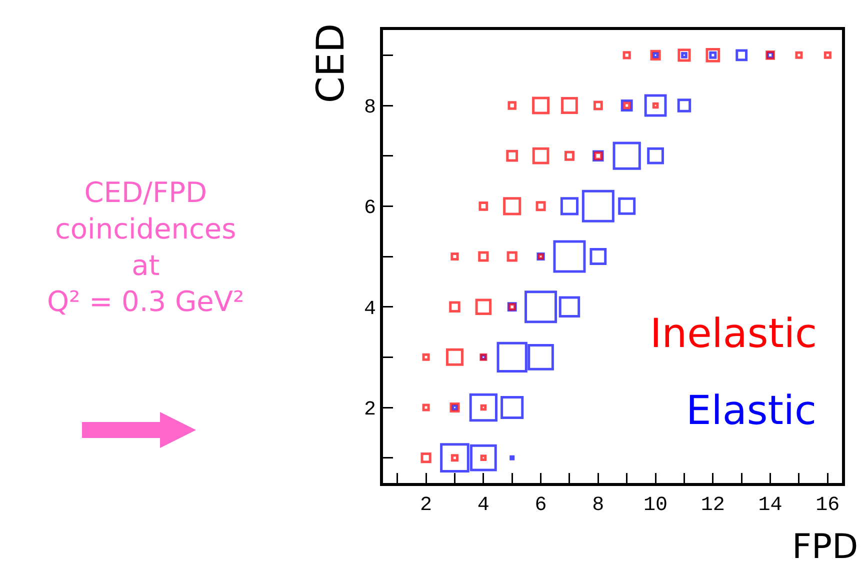 The width and height of the screenshot is (868, 573). I want to click on text: CED/FPD coincidences at Q² = 0.3 GeV², so click(145, 247).